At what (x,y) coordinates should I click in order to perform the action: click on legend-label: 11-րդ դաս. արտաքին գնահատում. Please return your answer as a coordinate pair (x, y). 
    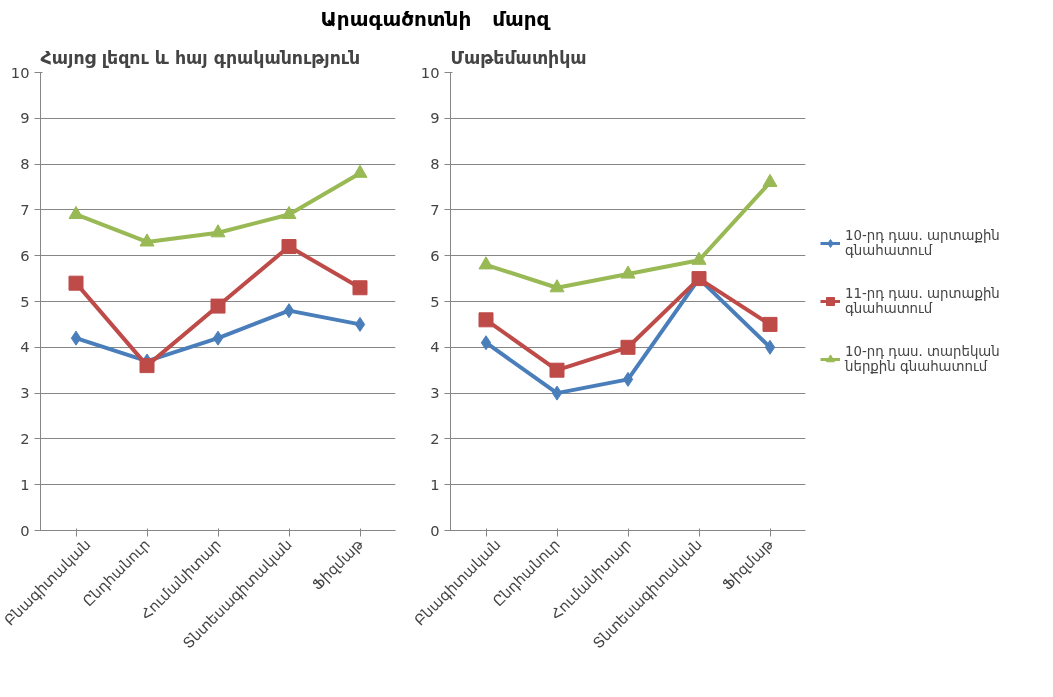
    Looking at the image, I should click on (922, 301).